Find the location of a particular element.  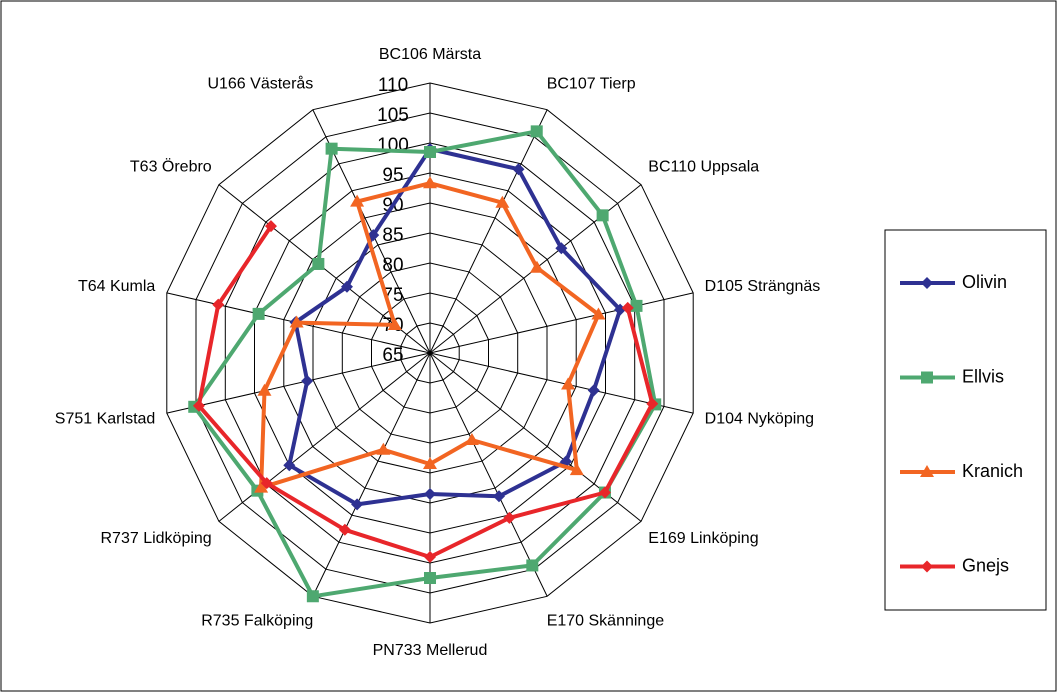

category-label: BC106 Märsta is located at coordinates (430, 54).